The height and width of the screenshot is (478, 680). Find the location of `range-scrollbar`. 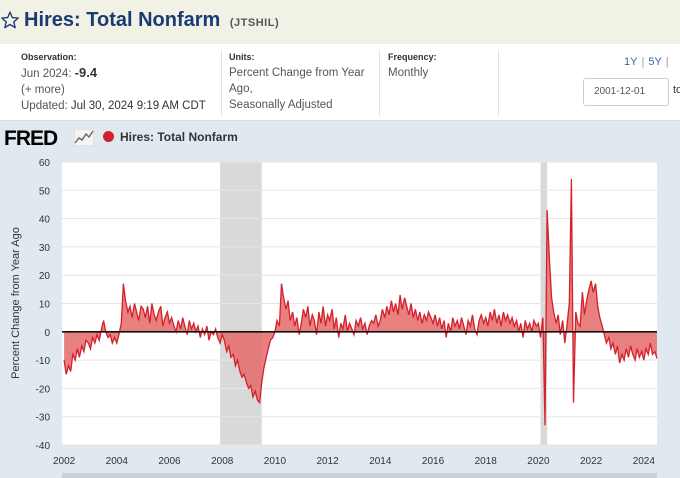

range-scrollbar is located at coordinates (359, 475).